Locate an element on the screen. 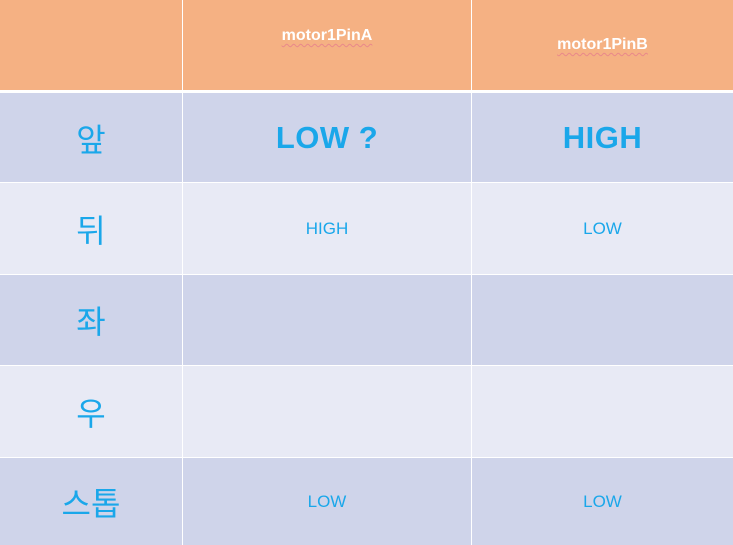  header-label-motor1pinb: motor1PinB is located at coordinates (602, 44).